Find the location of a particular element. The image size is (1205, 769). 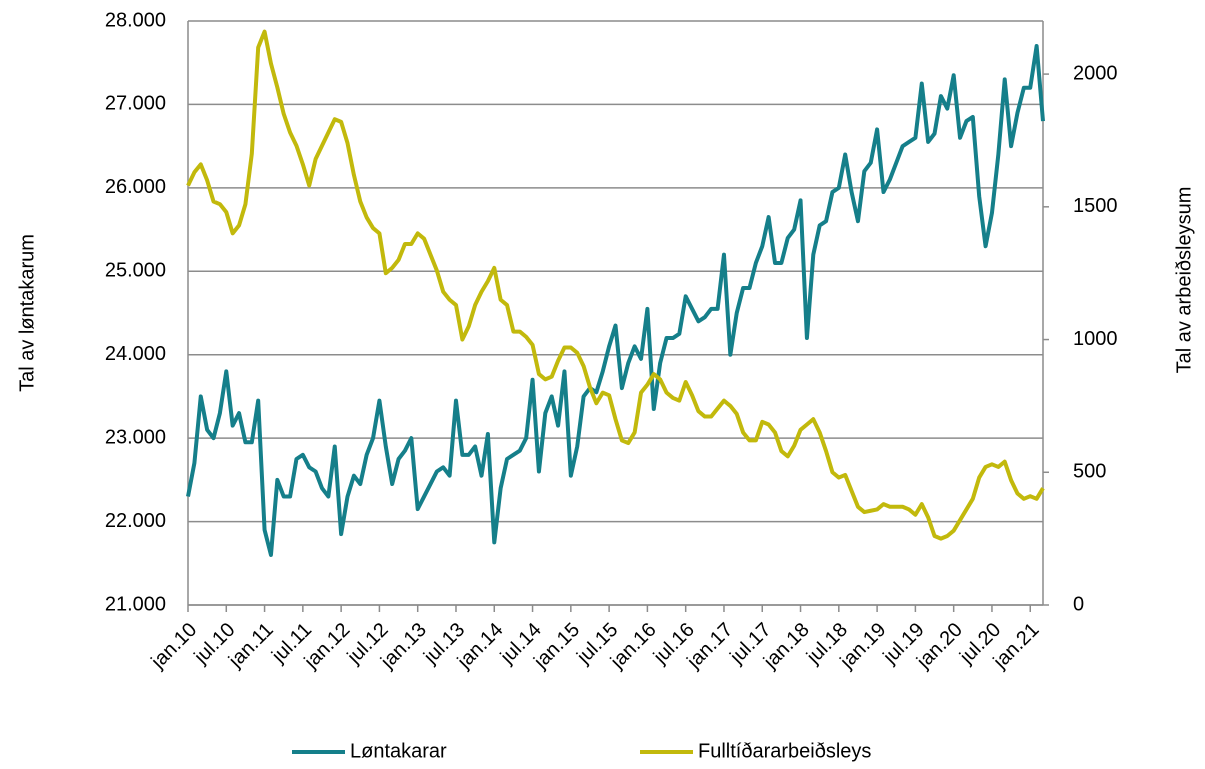

y-tick-label: 27.000 is located at coordinates (135, 104).